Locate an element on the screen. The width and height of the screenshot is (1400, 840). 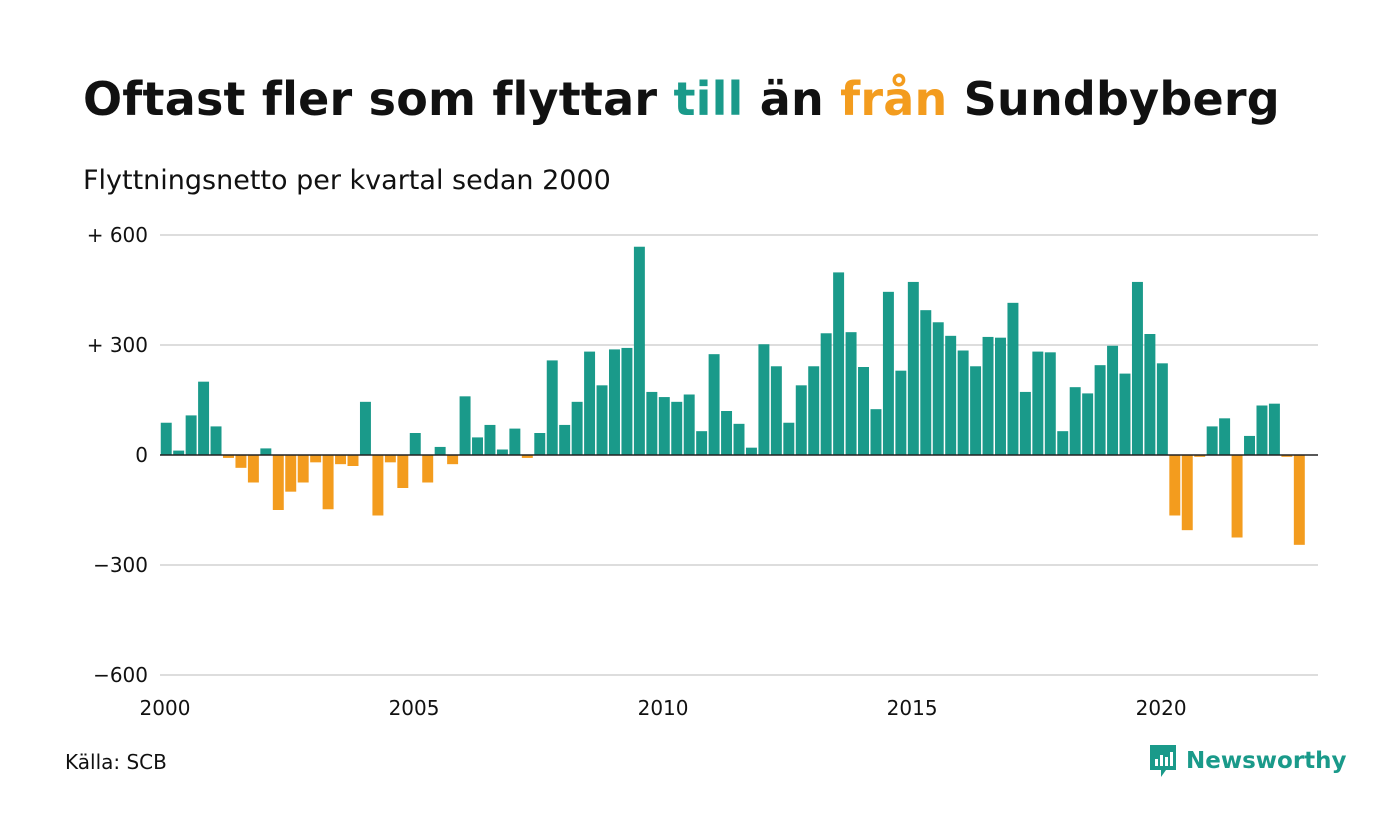
x-tick-labels: 2000 2005 2010 2015 2020 is located at coordinates (663, 708).